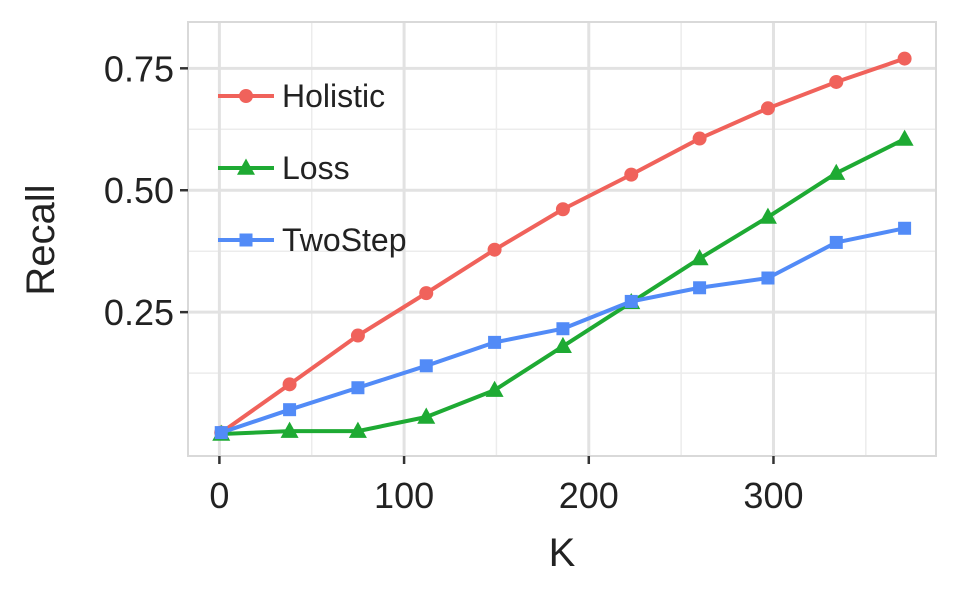 Image resolution: width=960 pixels, height=600 pixels. What do you see at coordinates (589, 495) in the screenshot?
I see `x-tick-label: 200` at bounding box center [589, 495].